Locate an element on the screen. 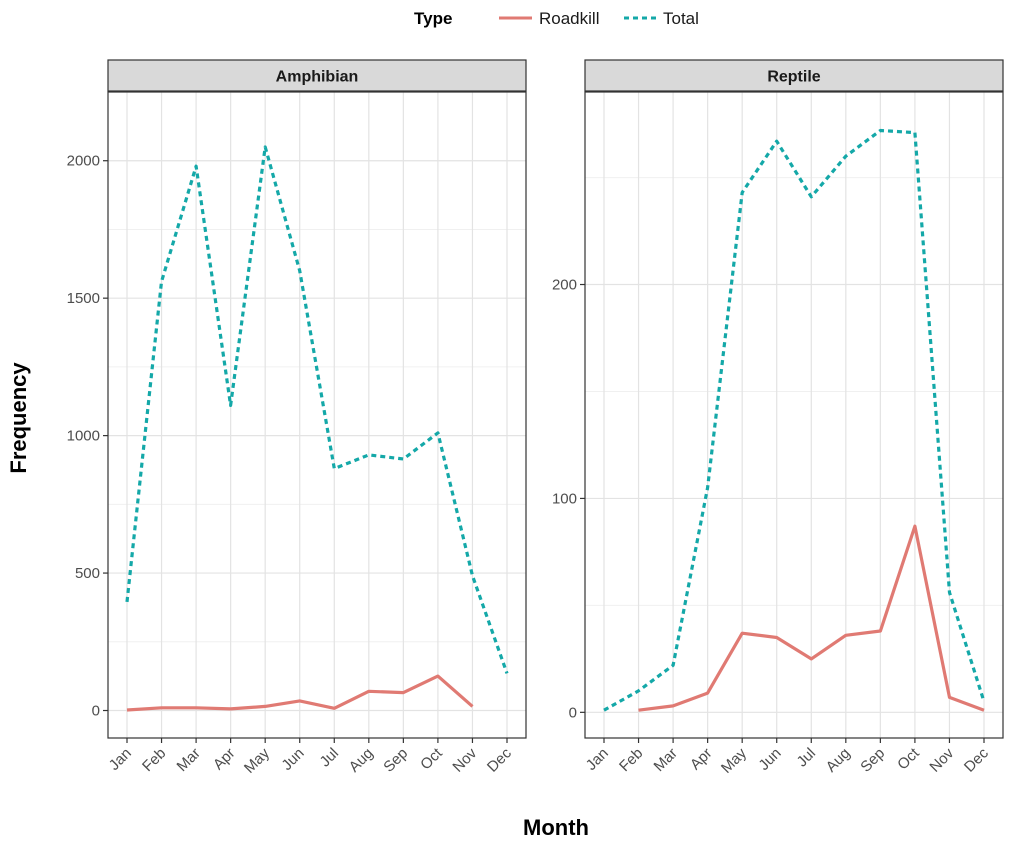  legend: Type Roadkill Total is located at coordinates (556, 18).